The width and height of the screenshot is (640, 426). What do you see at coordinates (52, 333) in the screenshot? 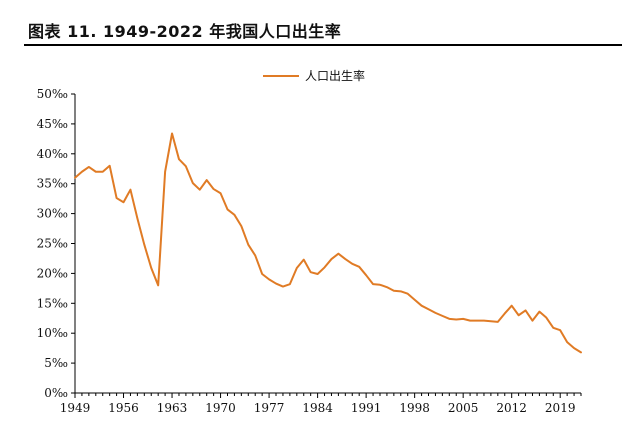
I see `y-tick-label: 10‰` at bounding box center [52, 333].